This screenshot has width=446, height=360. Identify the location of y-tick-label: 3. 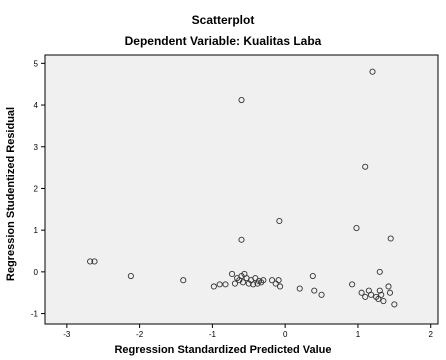
(36, 147).